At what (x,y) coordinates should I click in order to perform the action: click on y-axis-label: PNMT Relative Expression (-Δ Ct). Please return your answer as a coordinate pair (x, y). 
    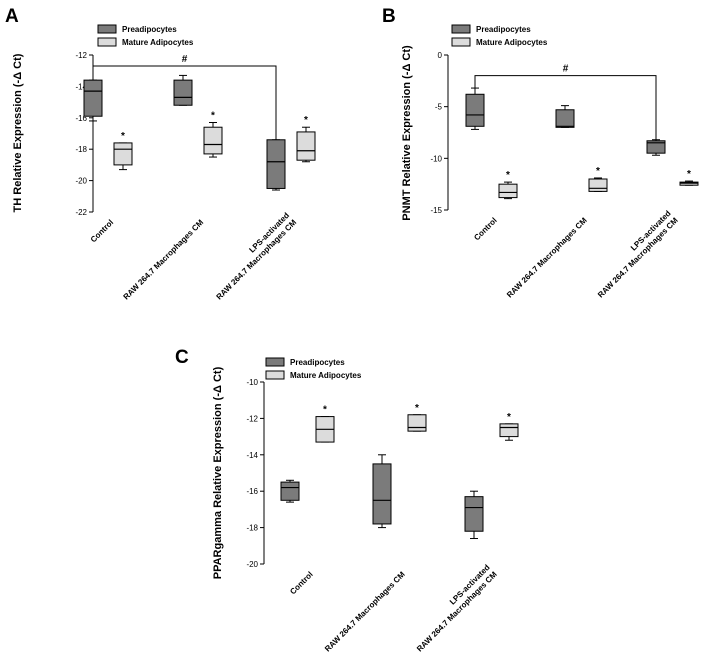
    Looking at the image, I should click on (407, 133).